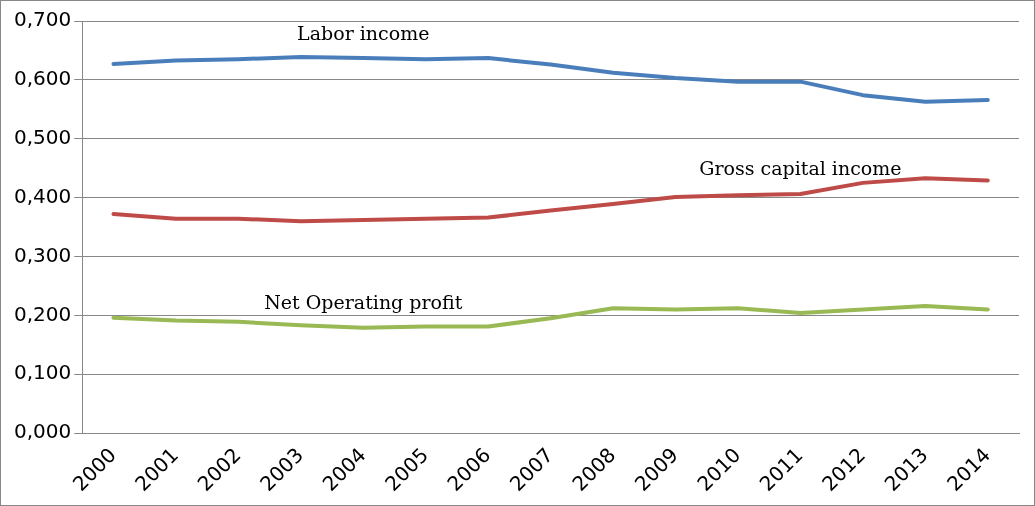 Image resolution: width=1035 pixels, height=506 pixels. Describe the element at coordinates (42, 254) in the screenshot. I see `y-tick-label: 0,300` at that location.